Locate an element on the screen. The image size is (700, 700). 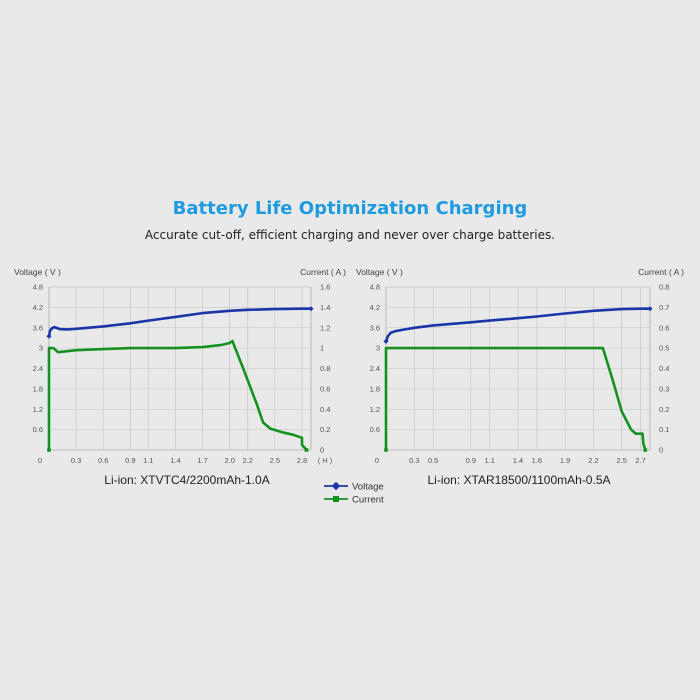
page-title: Battery Life Optimization Charging is located at coordinates (350, 208).